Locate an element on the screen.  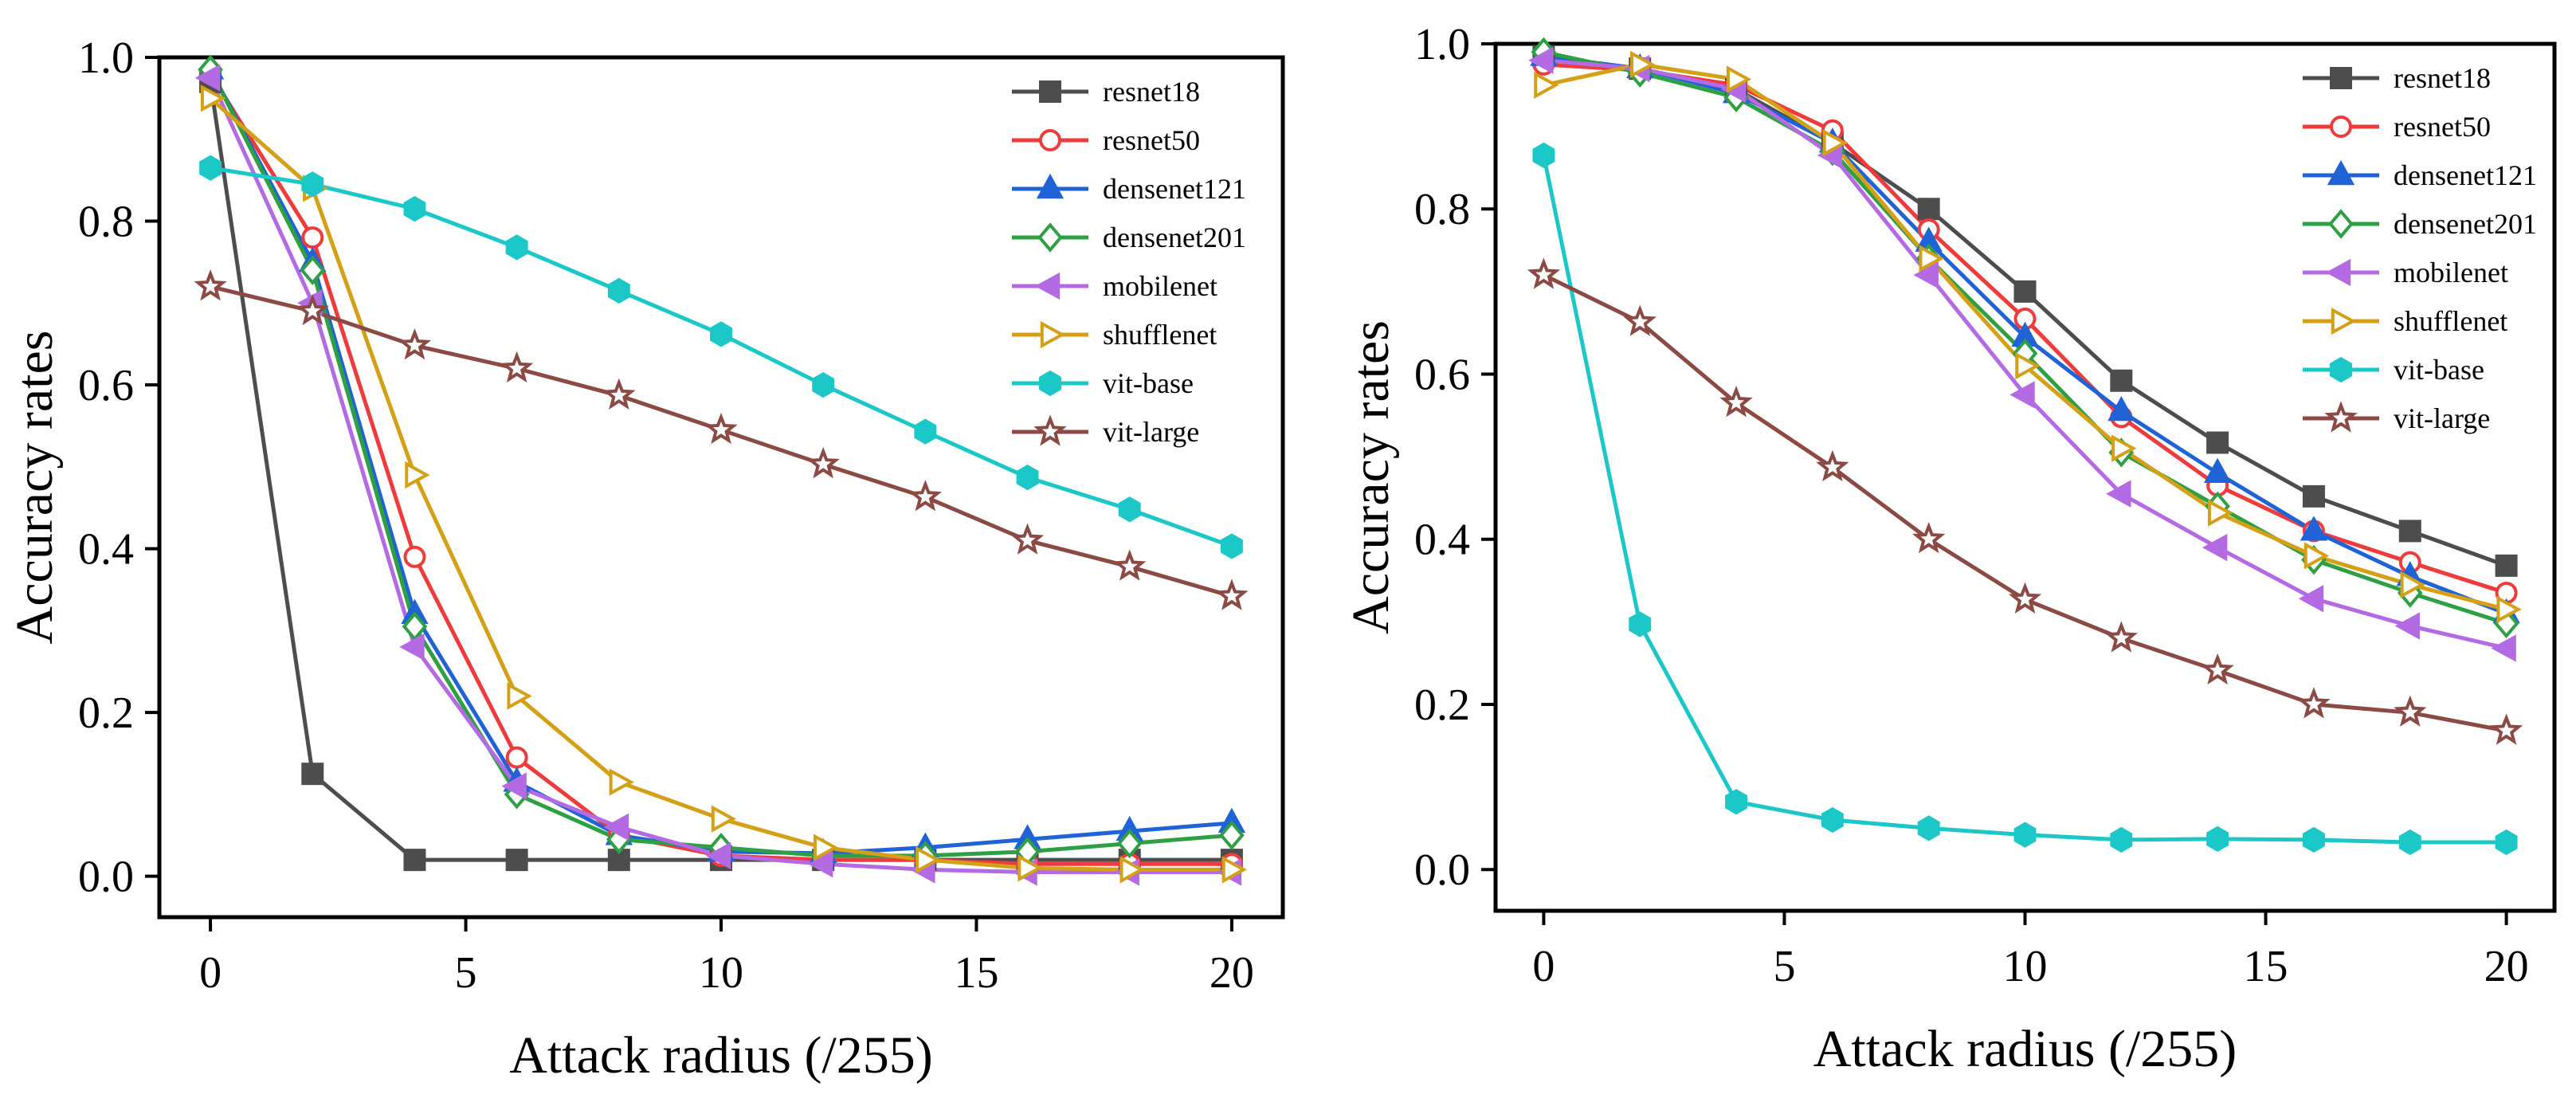
x-tick-label: 10 is located at coordinates (2025, 967).